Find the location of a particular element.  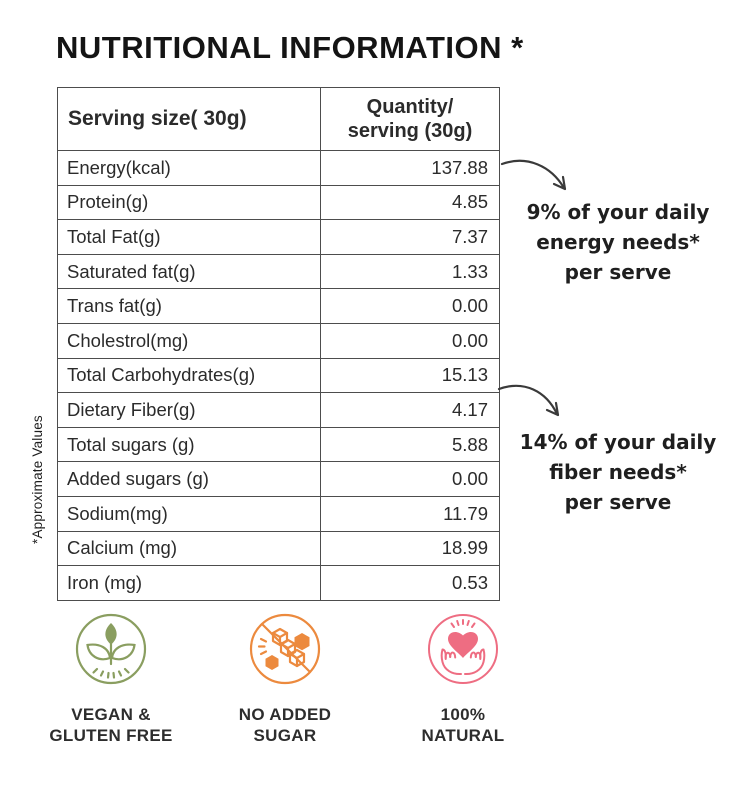

table-row: Total Carbohydrates(g) 15.13 is located at coordinates (278, 375).